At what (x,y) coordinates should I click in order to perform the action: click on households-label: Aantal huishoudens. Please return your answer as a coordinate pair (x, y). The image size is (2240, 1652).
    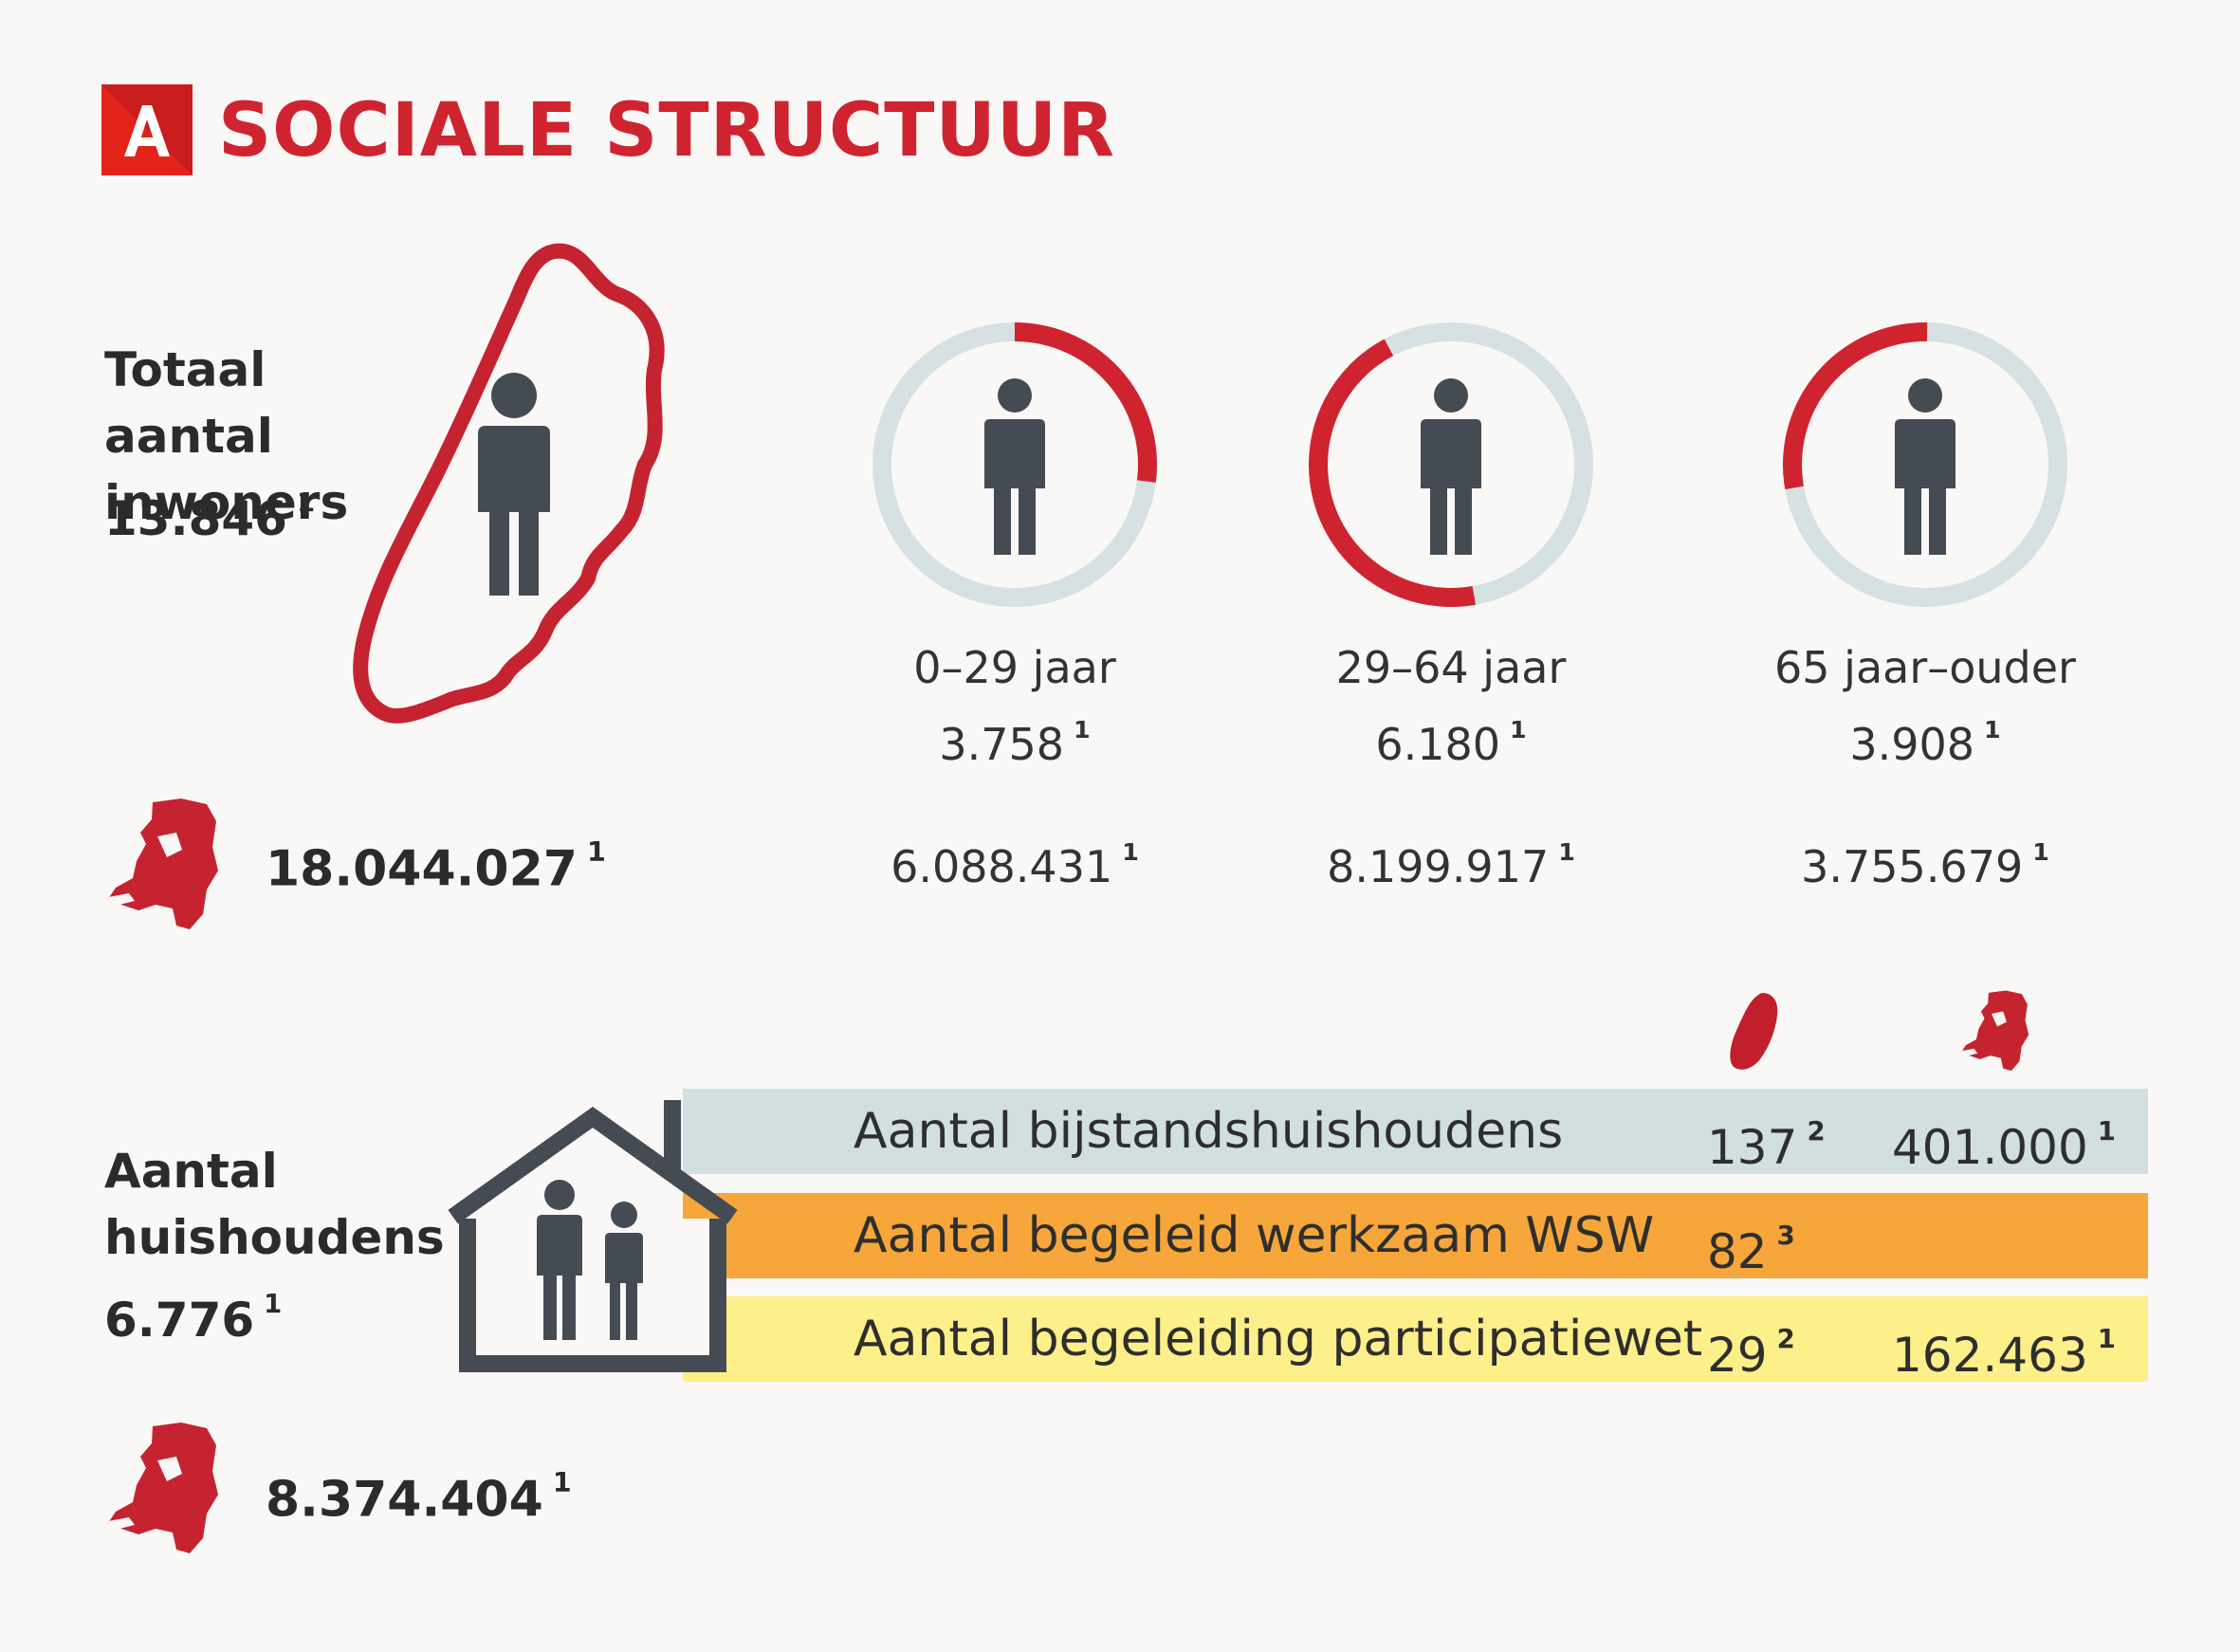
    Looking at the image, I should click on (274, 1204).